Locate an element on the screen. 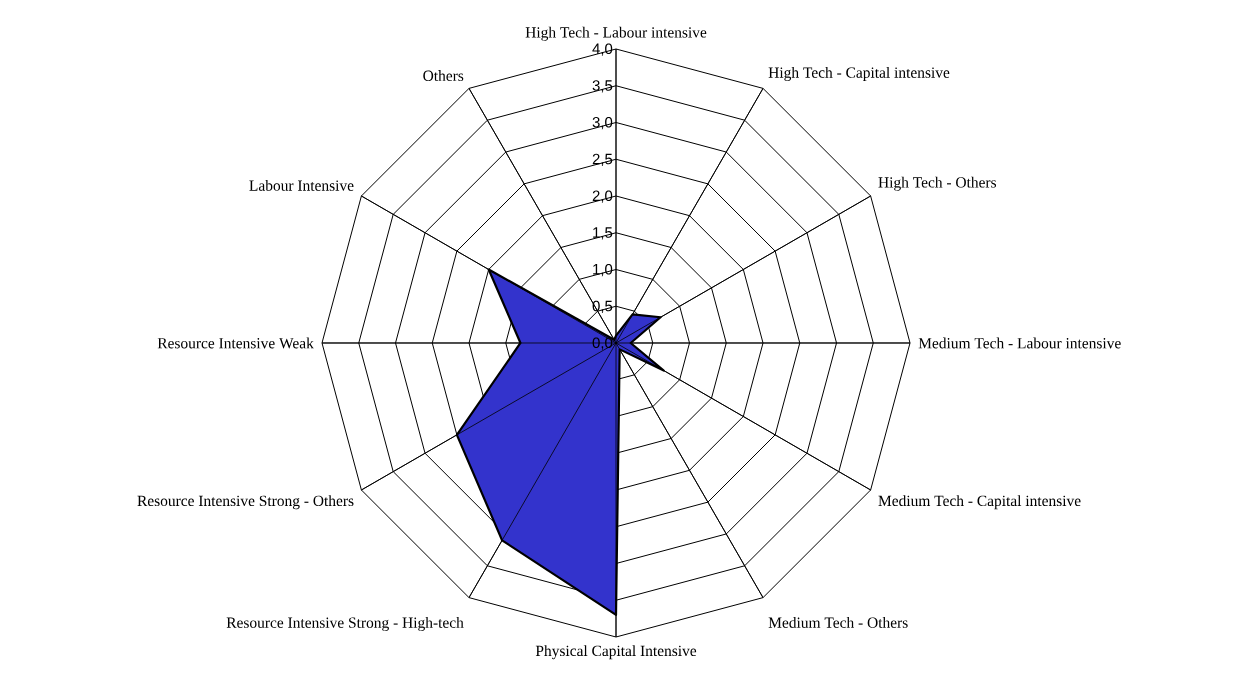  y-tick-label: 0,0 is located at coordinates (602, 343).